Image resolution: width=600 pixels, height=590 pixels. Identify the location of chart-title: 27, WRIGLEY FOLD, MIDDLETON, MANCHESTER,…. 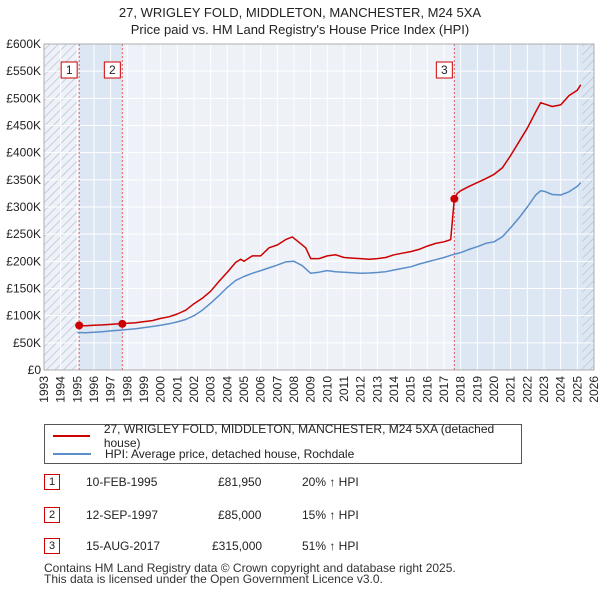
(300, 12).